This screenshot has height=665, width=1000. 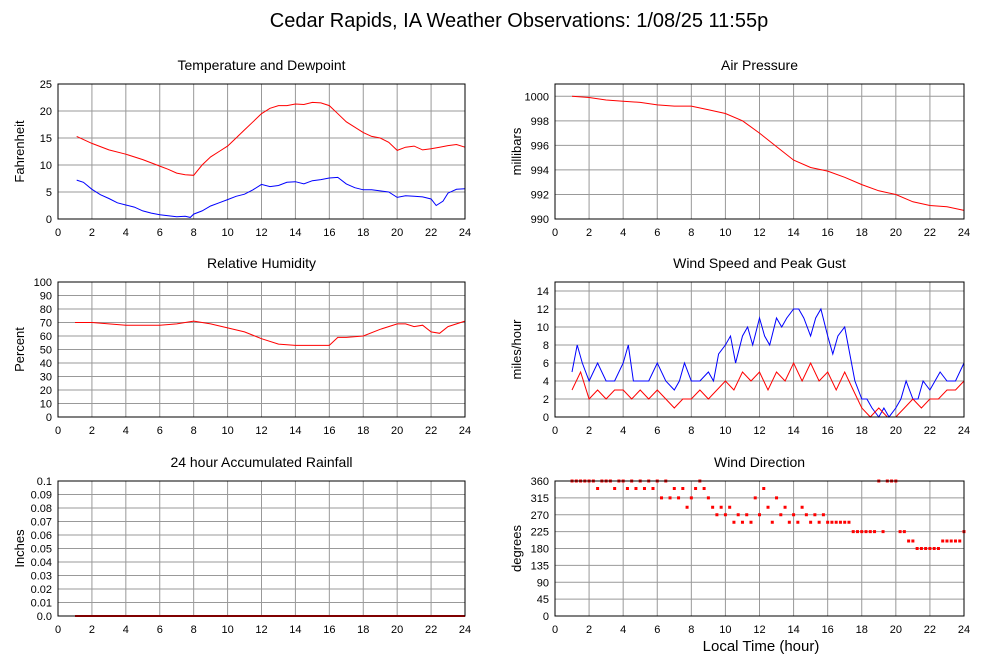 I want to click on x-tick-label: 22, so click(x=431, y=431).